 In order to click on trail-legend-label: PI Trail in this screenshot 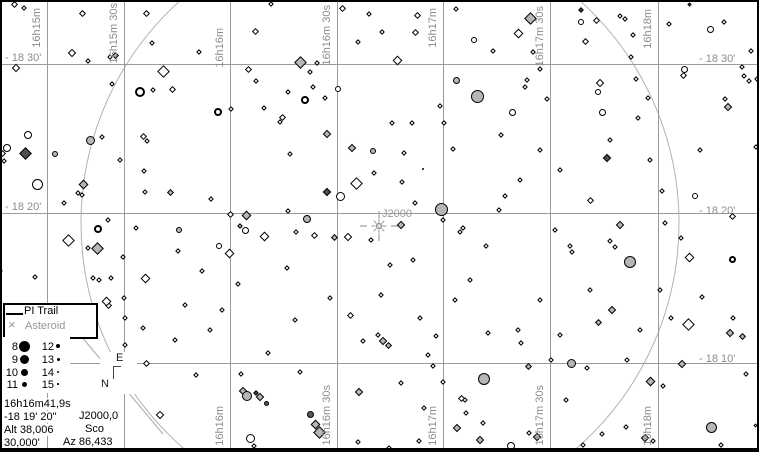, I will do `click(41, 311)`.